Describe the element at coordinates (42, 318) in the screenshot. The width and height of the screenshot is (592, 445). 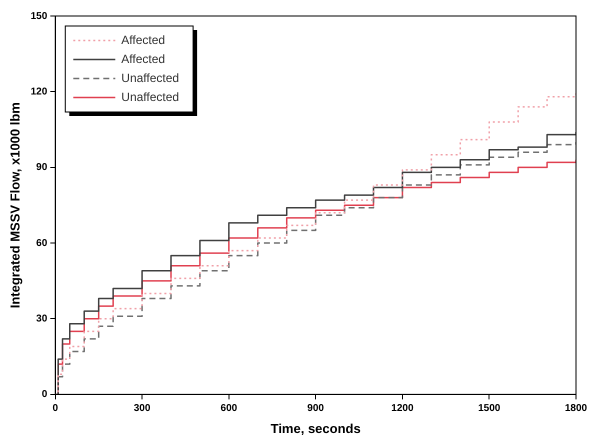
I see `y-tick-label: 30` at that location.